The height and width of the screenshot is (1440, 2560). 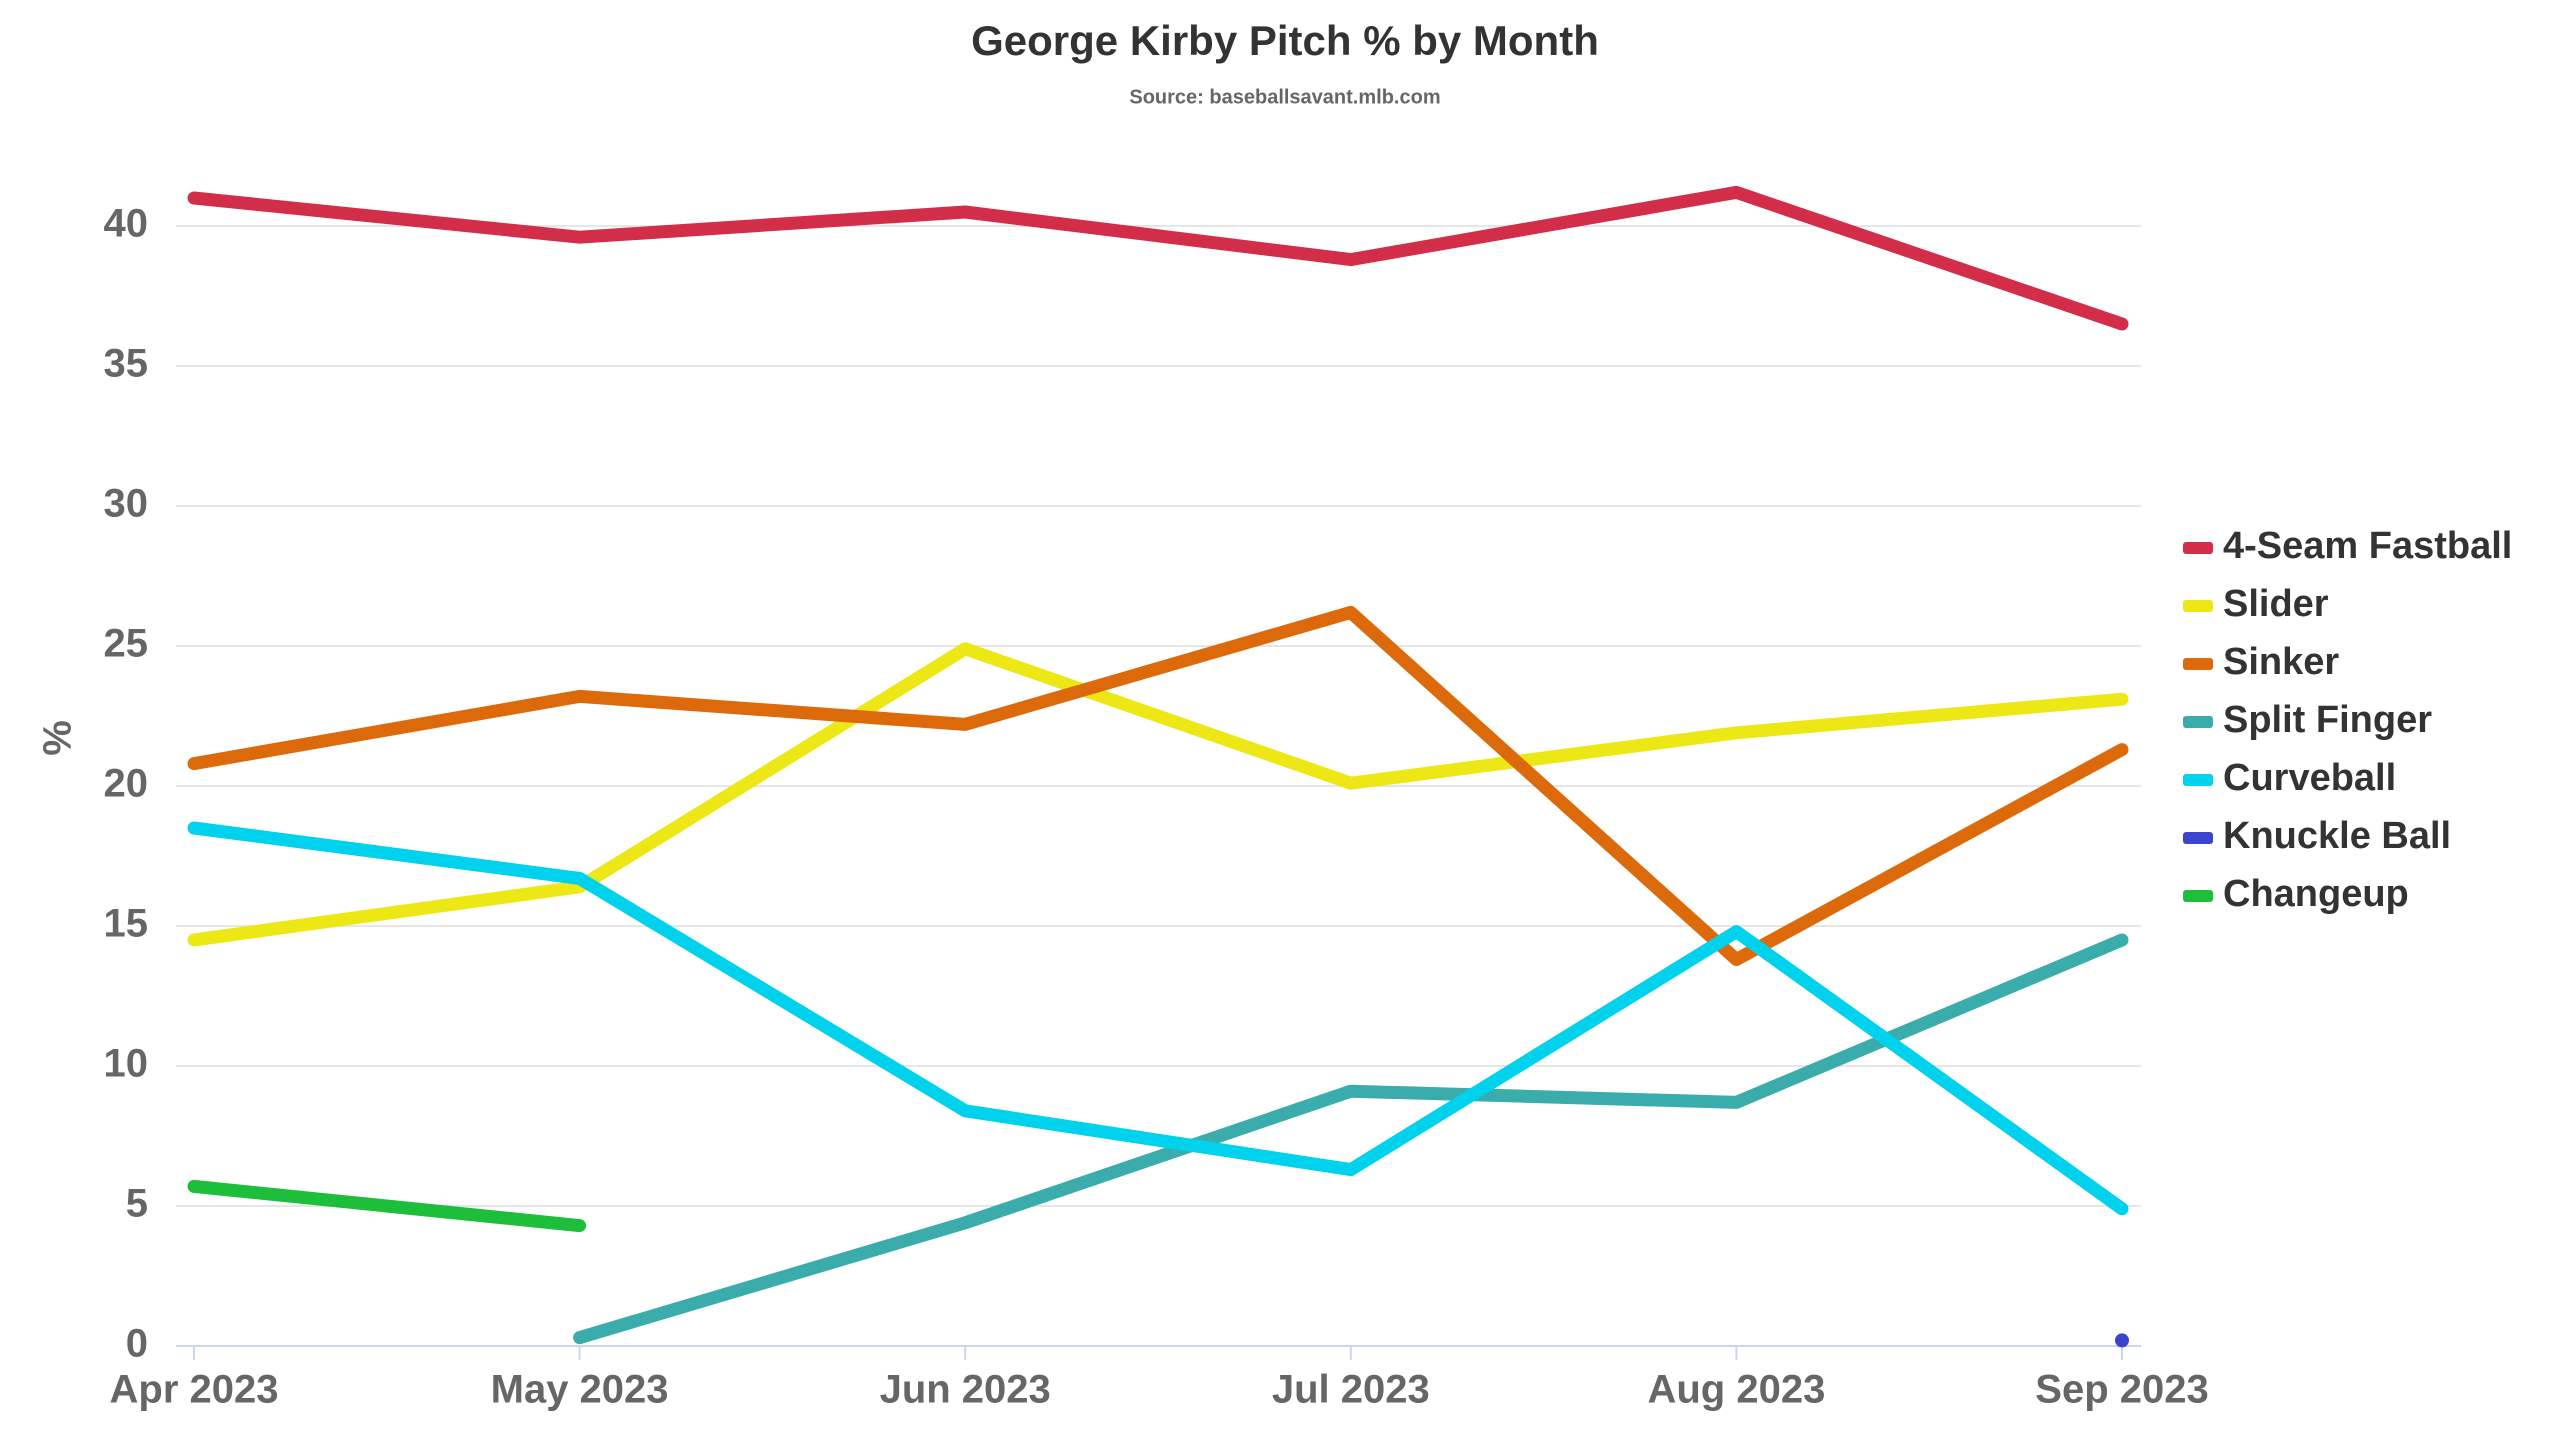 What do you see at coordinates (1736, 1390) in the screenshot?
I see `x-tick-label: Aug 2023` at bounding box center [1736, 1390].